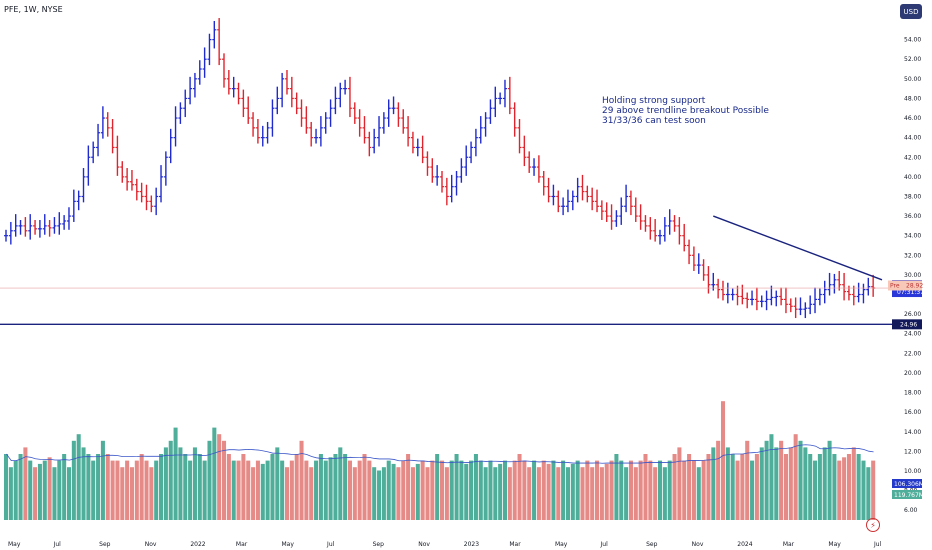 The image size is (932, 550). Describe the element at coordinates (798, 248) in the screenshot. I see `trendline` at that location.